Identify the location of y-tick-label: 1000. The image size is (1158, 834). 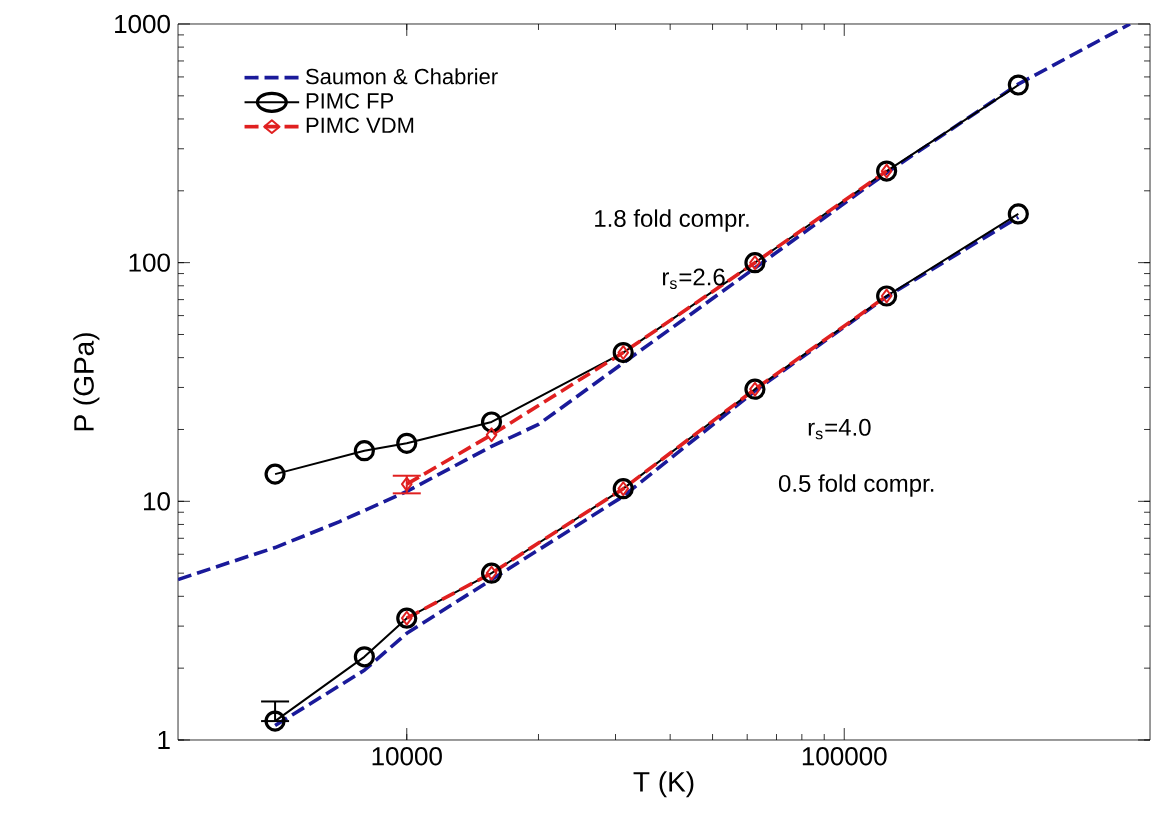
(142, 24).